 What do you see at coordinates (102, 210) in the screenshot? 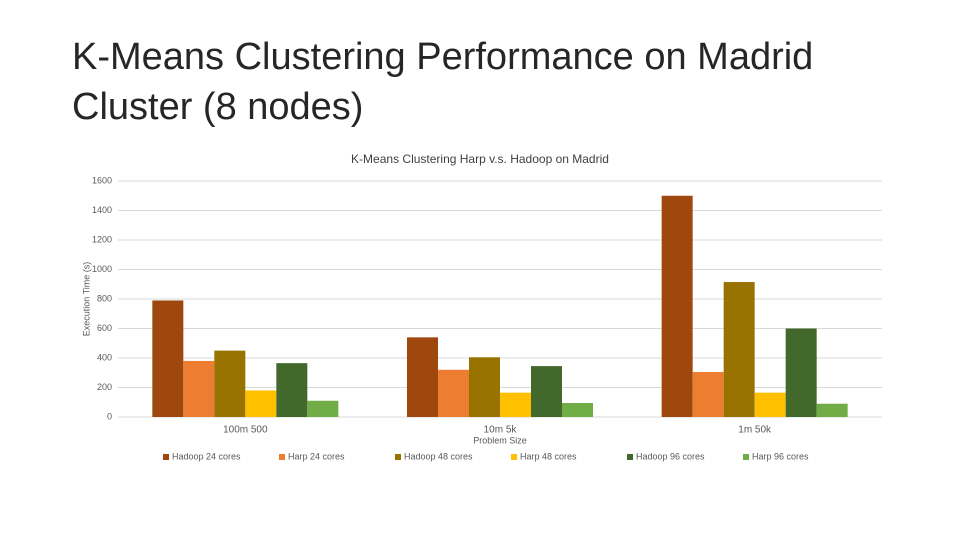
I see `y-tick-label: 1400` at bounding box center [102, 210].